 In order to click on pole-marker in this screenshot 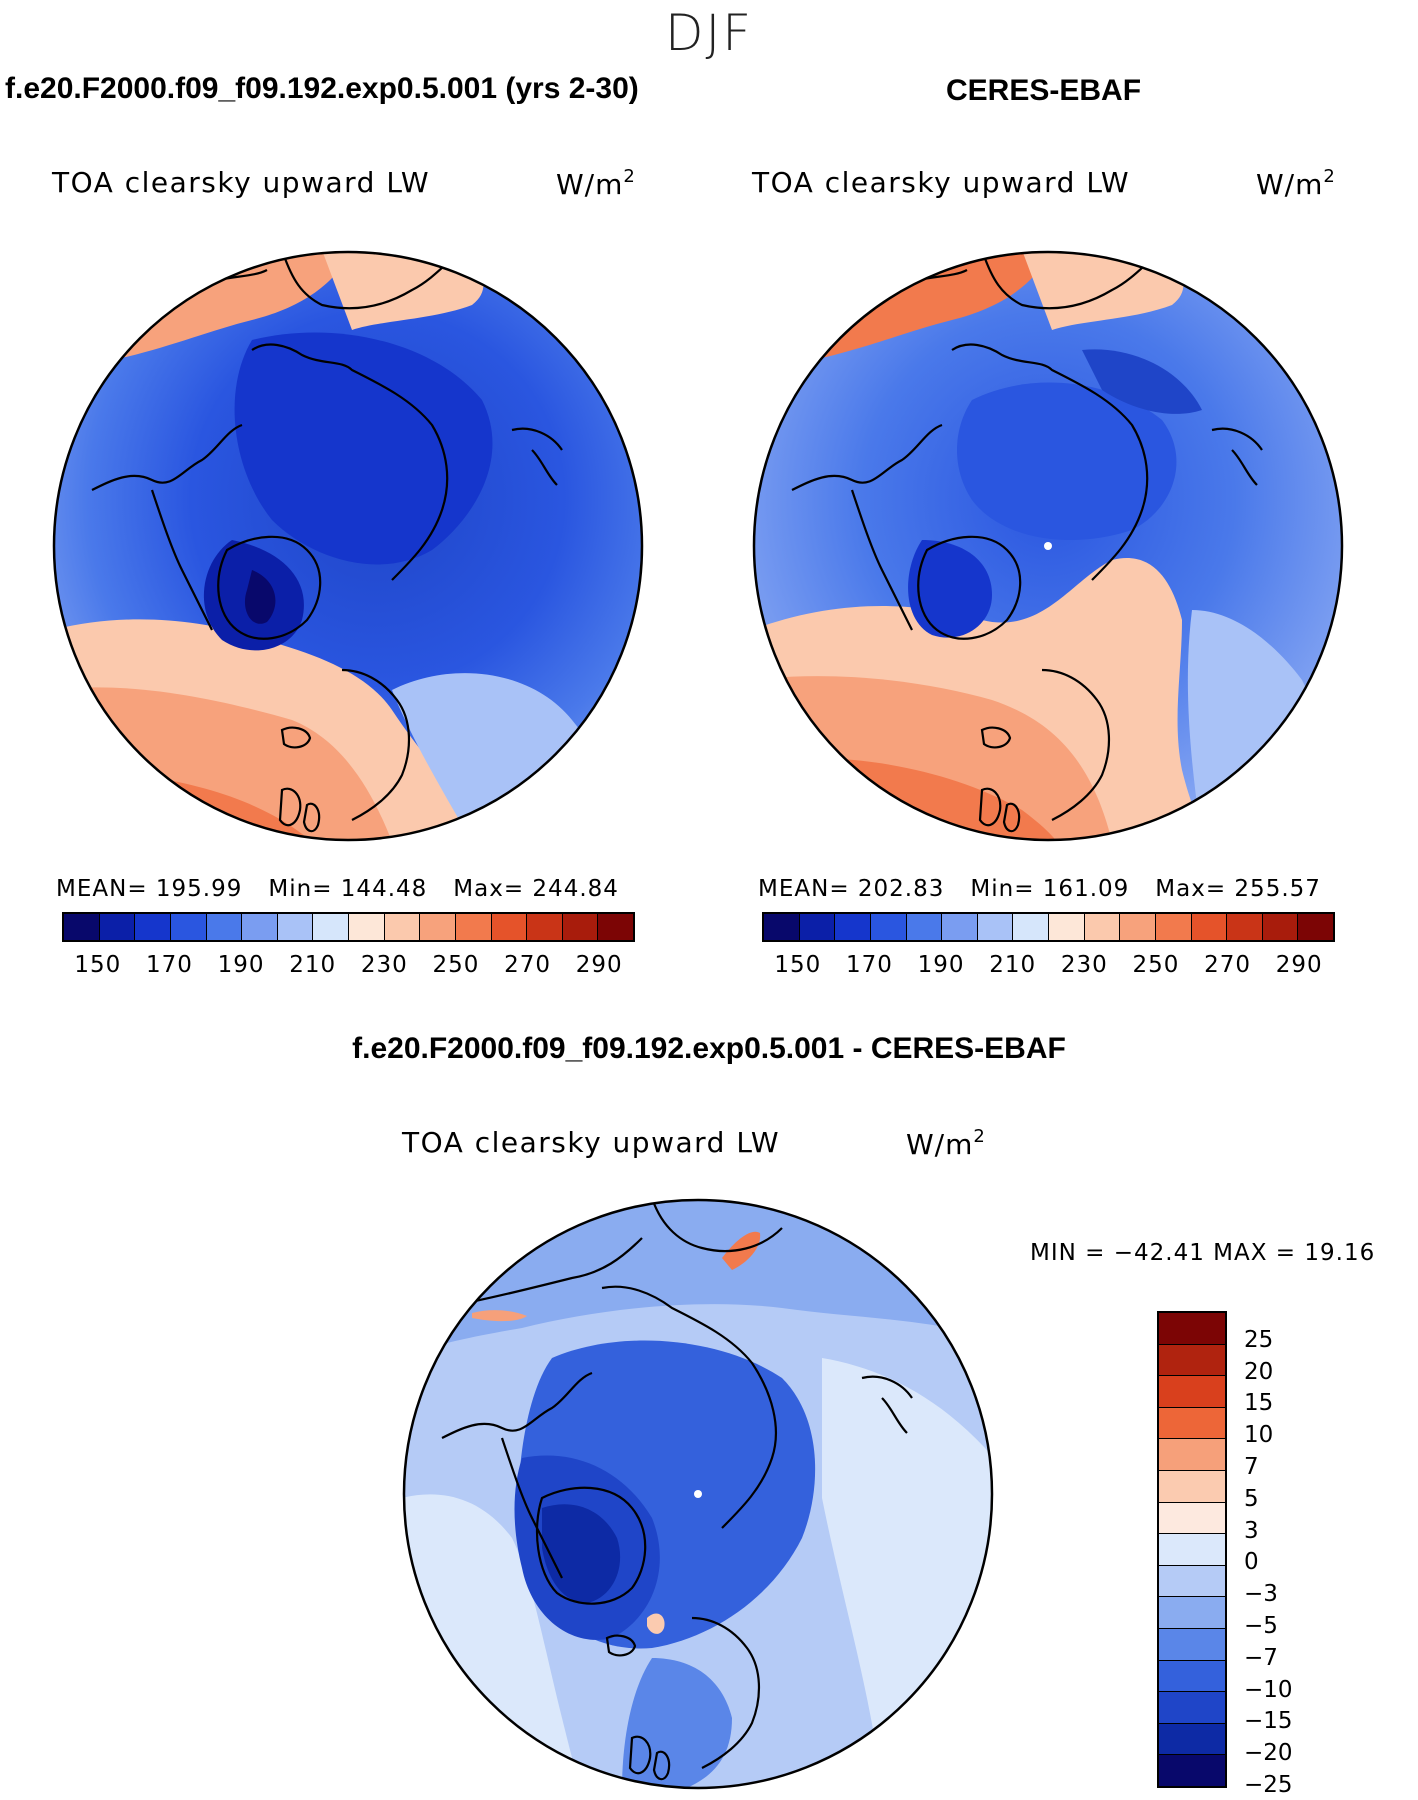, I will do `click(1048, 546)`.